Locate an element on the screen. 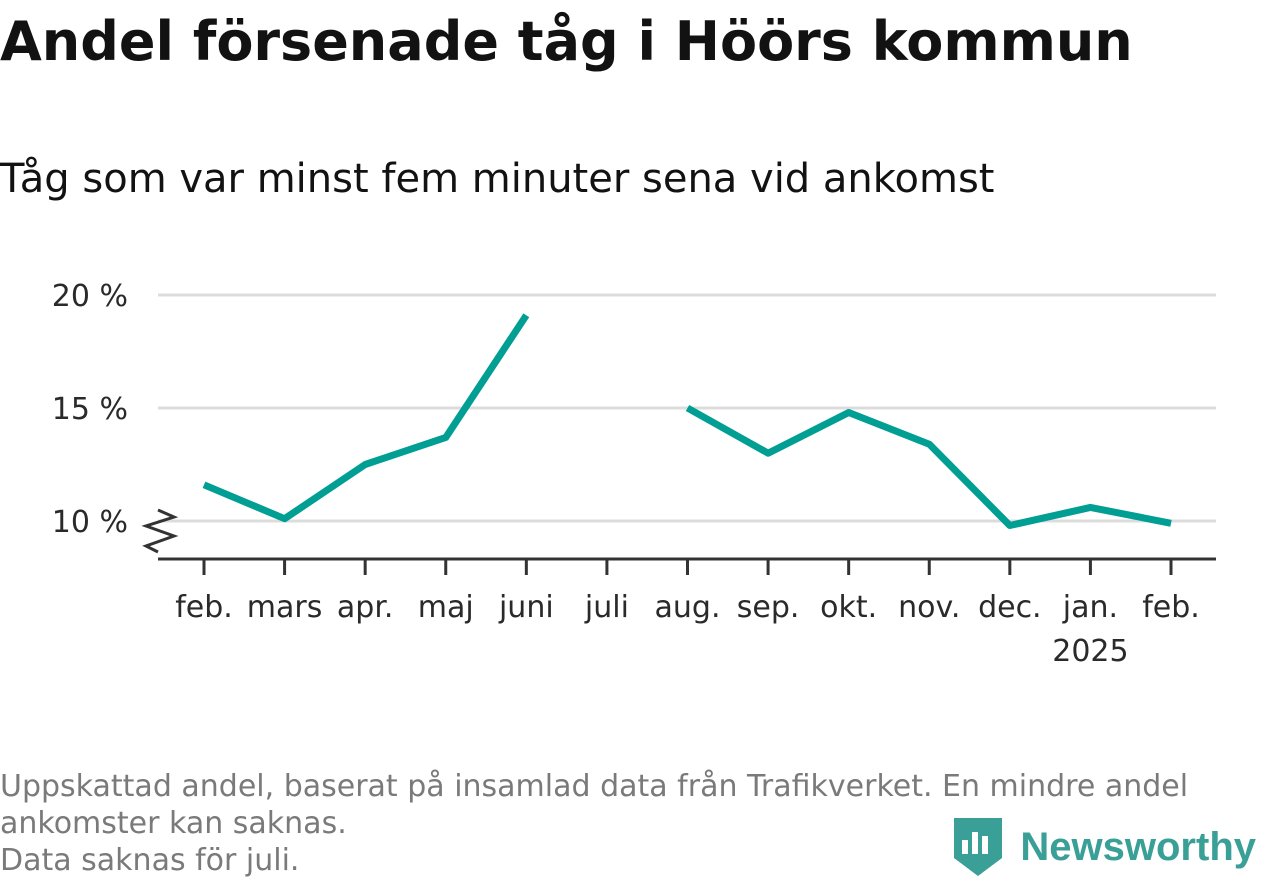  x-tick-label-5: juli is located at coordinates (606, 607).